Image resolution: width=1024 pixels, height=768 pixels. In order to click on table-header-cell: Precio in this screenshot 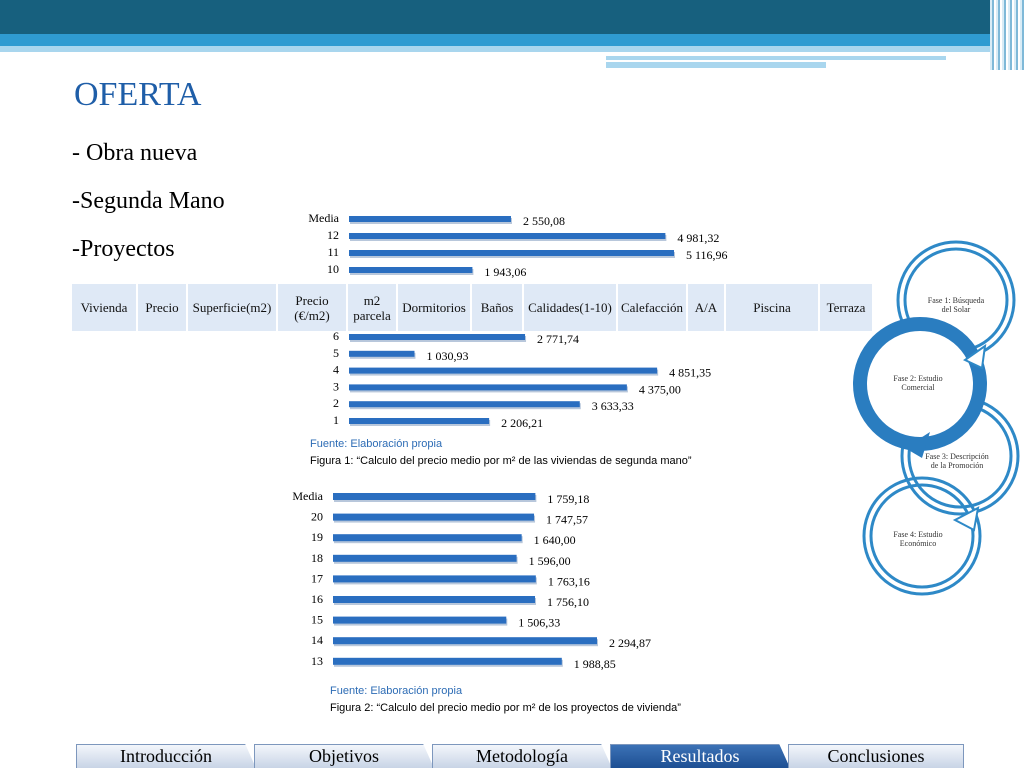, I will do `click(163, 307)`.